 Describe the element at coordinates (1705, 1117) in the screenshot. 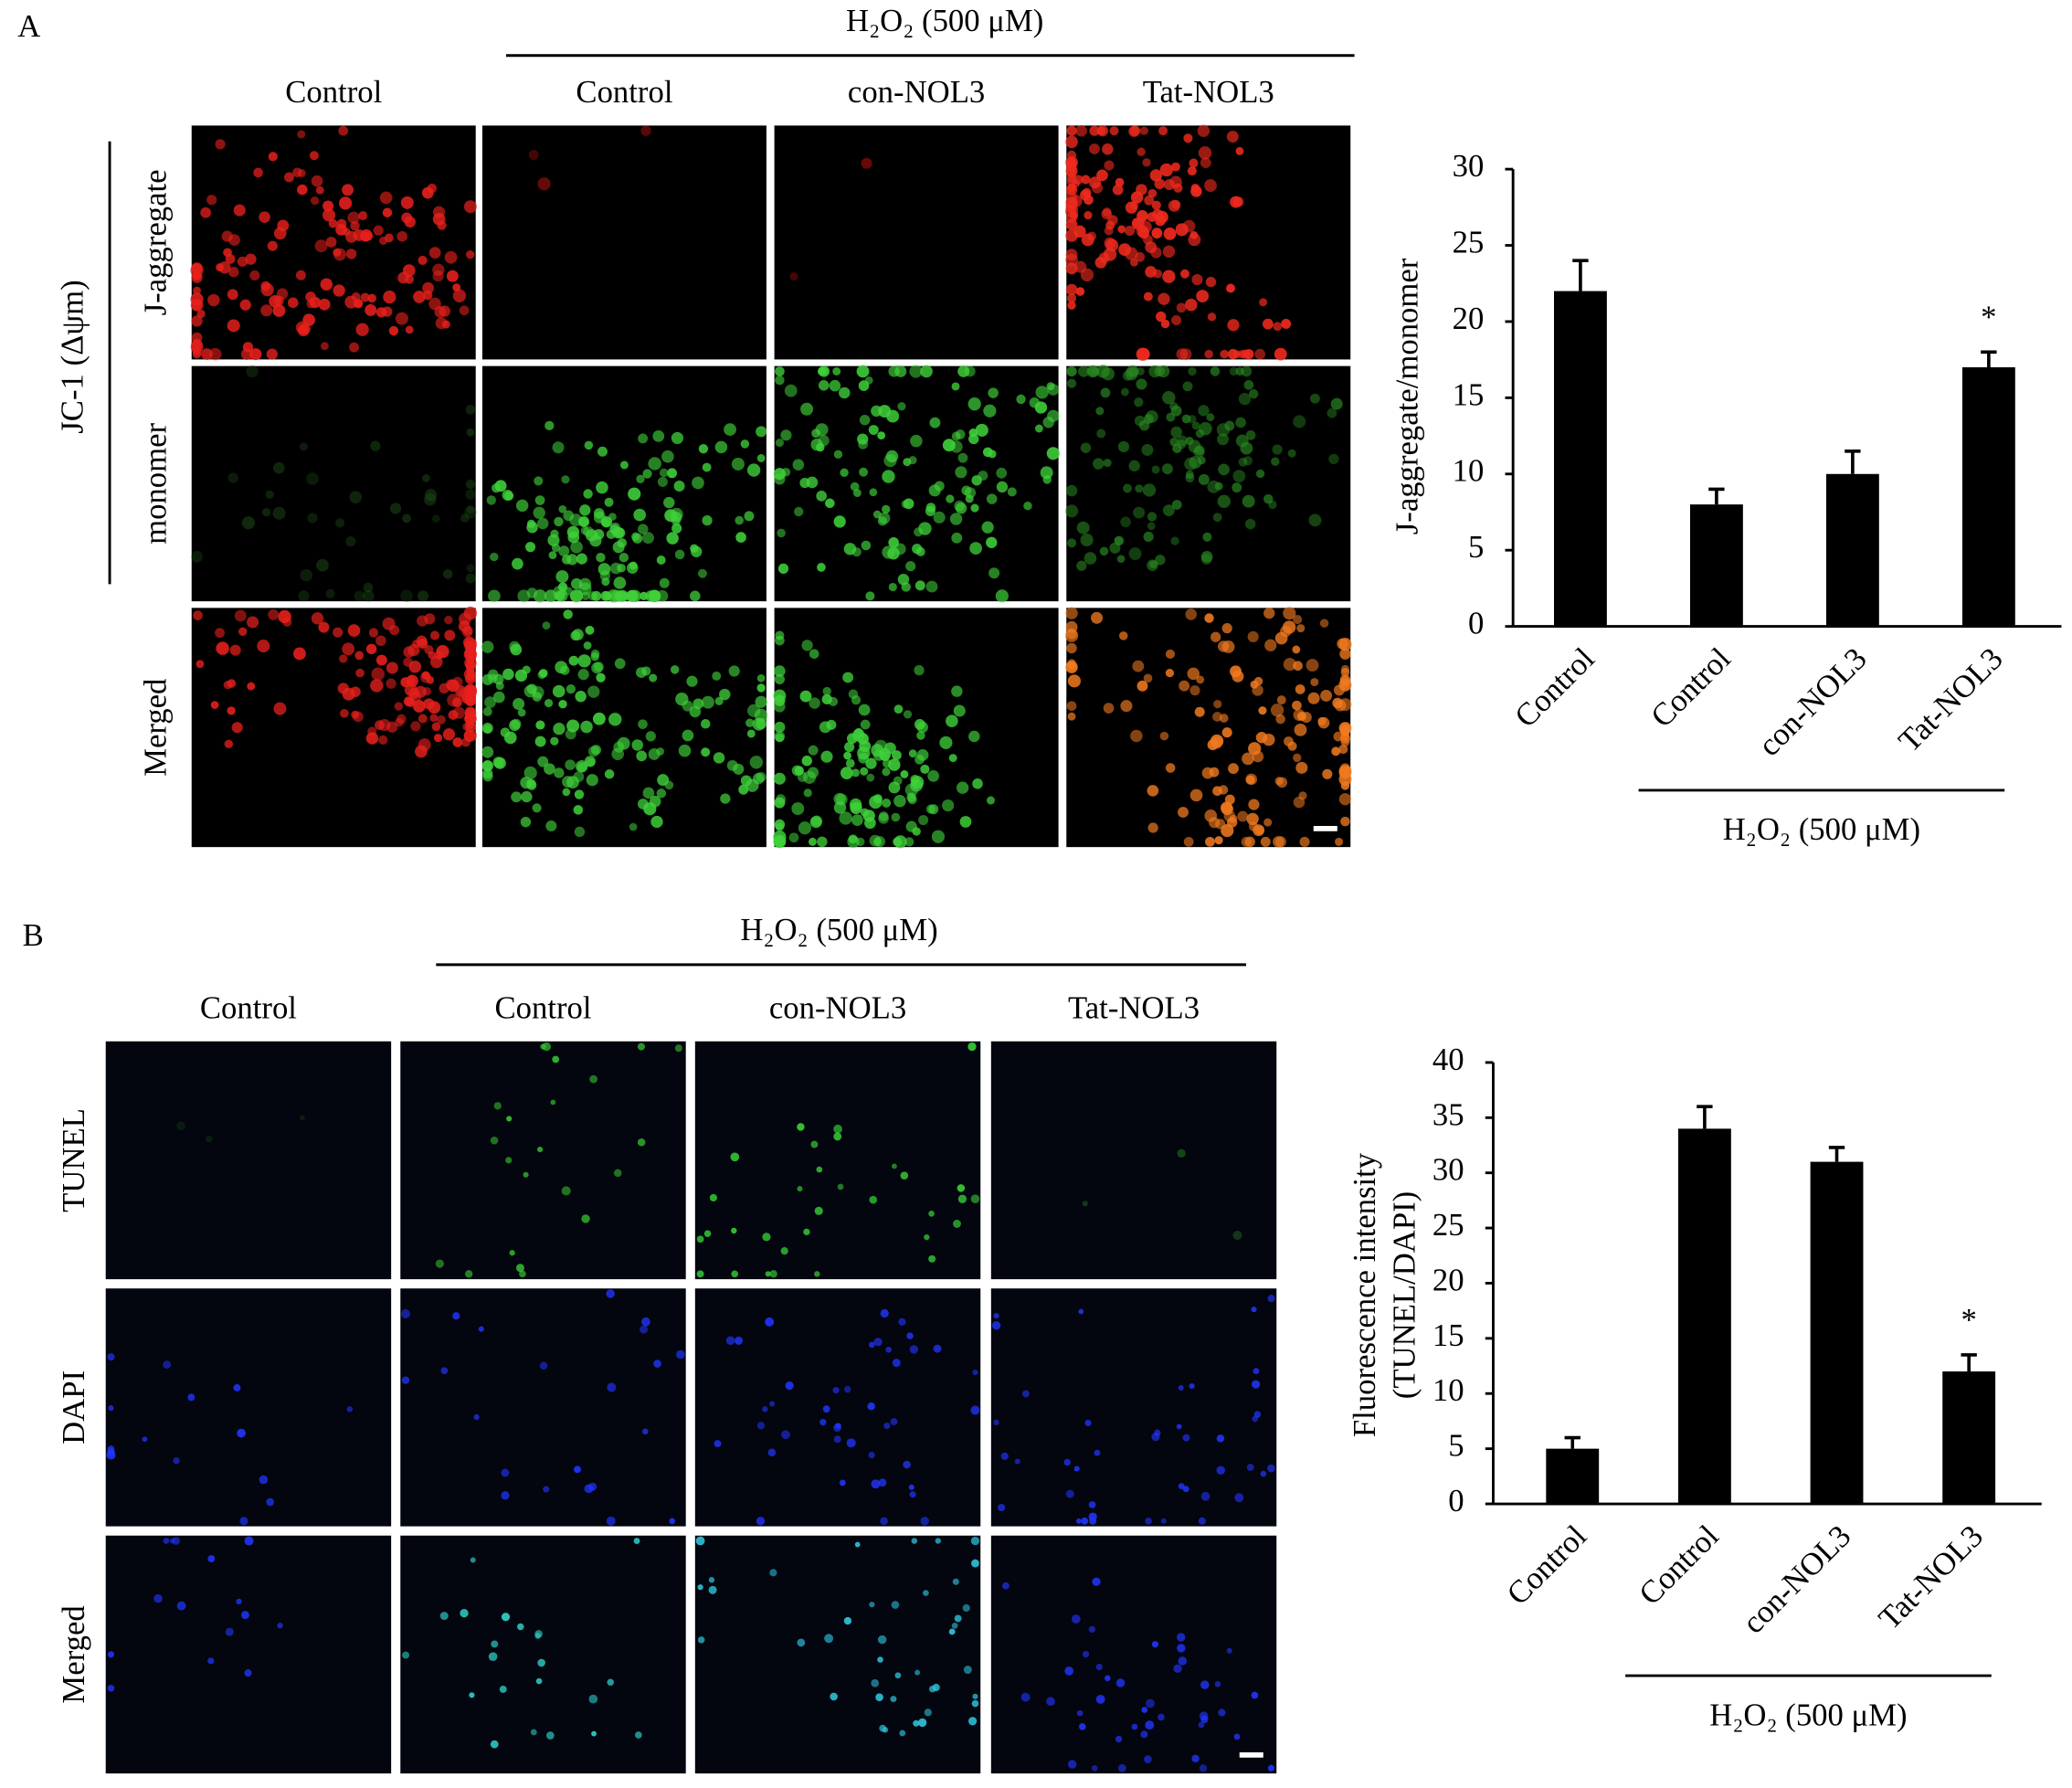

I see `error-bar` at that location.